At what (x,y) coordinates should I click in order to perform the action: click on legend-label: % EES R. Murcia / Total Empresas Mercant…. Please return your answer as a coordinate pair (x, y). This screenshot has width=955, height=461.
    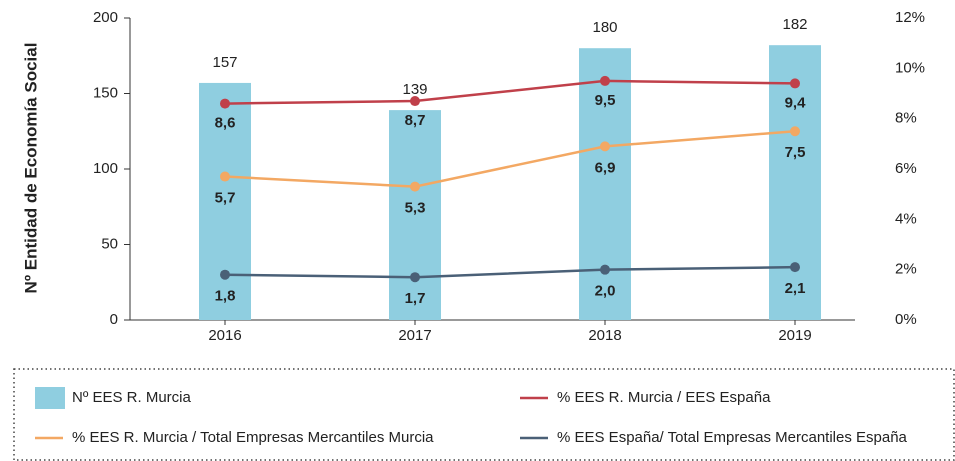
    Looking at the image, I should click on (253, 437).